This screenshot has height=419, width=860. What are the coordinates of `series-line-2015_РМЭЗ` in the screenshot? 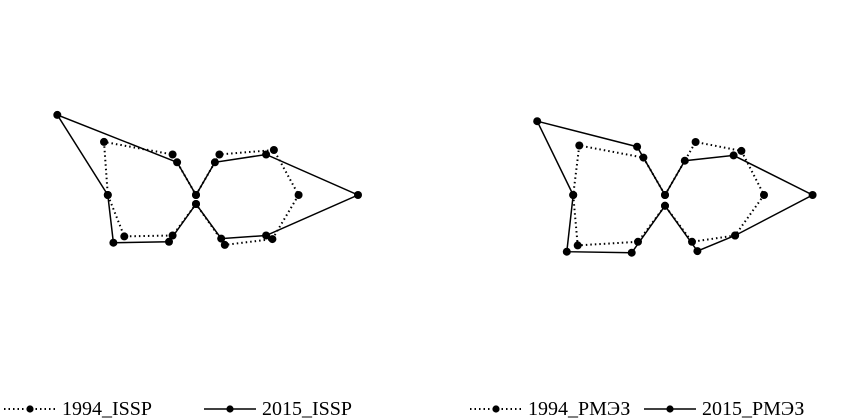 It's located at (675, 187).